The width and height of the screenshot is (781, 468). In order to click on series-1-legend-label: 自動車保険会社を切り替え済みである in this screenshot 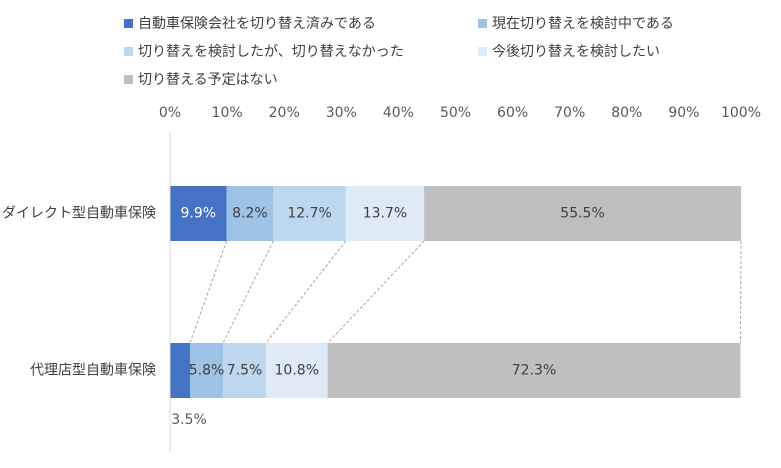, I will do `click(257, 23)`.